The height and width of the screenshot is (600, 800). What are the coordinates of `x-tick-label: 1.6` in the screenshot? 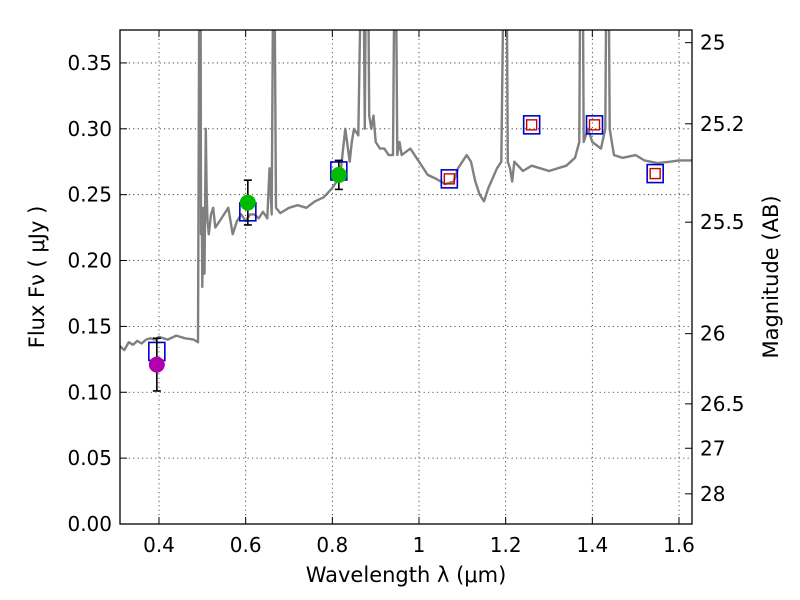 It's located at (679, 545).